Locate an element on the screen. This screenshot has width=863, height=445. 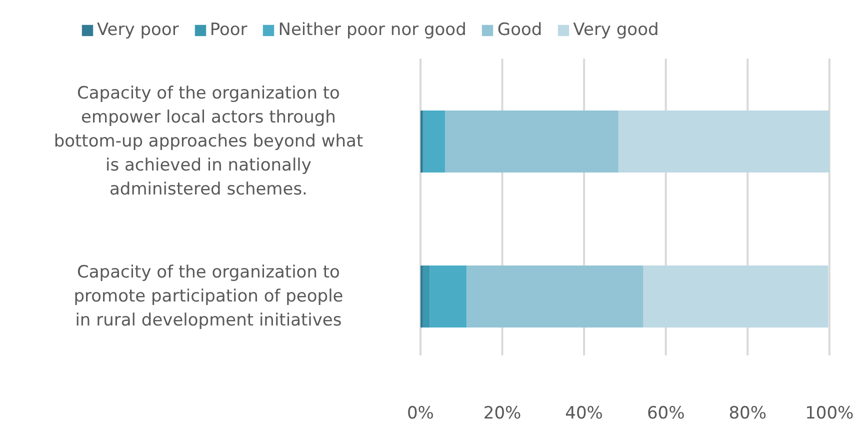
x-tick-label: 20% is located at coordinates (502, 414).